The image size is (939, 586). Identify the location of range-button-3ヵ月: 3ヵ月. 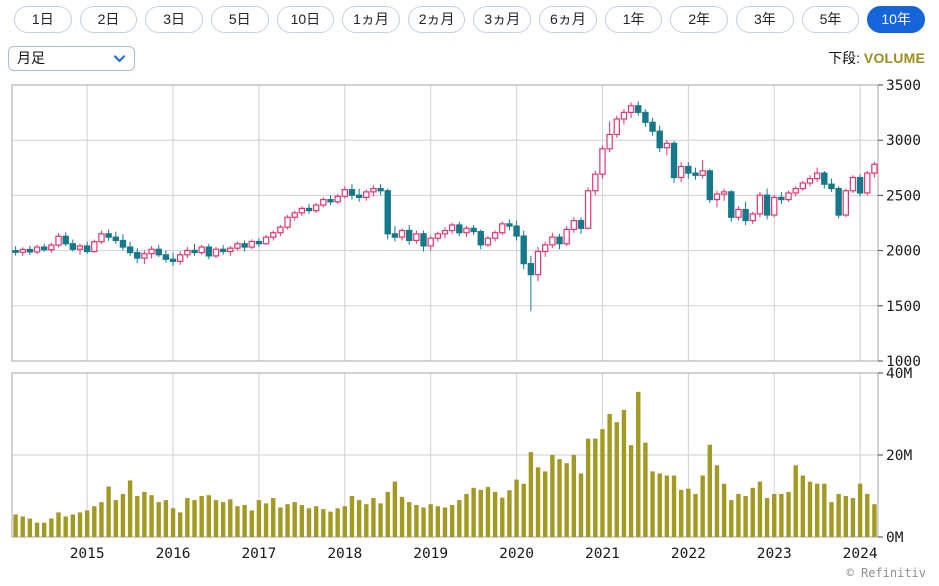
(502, 19).